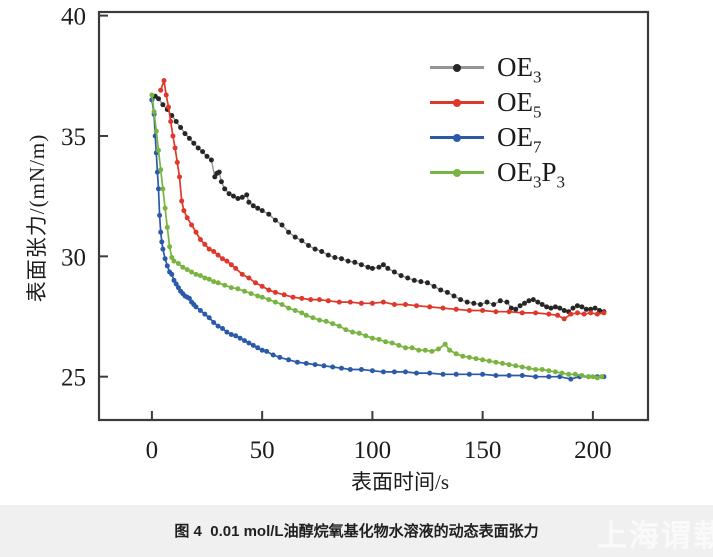 This screenshot has width=713, height=557. I want to click on legend-label: OE5, so click(519, 104).